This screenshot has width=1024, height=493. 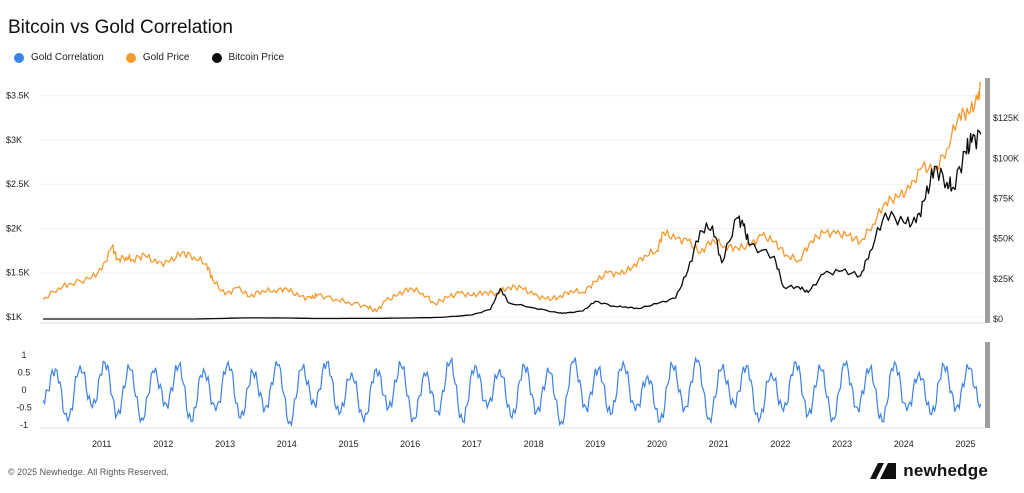 What do you see at coordinates (14, 228) in the screenshot?
I see `left-tick-label: $2K` at bounding box center [14, 228].